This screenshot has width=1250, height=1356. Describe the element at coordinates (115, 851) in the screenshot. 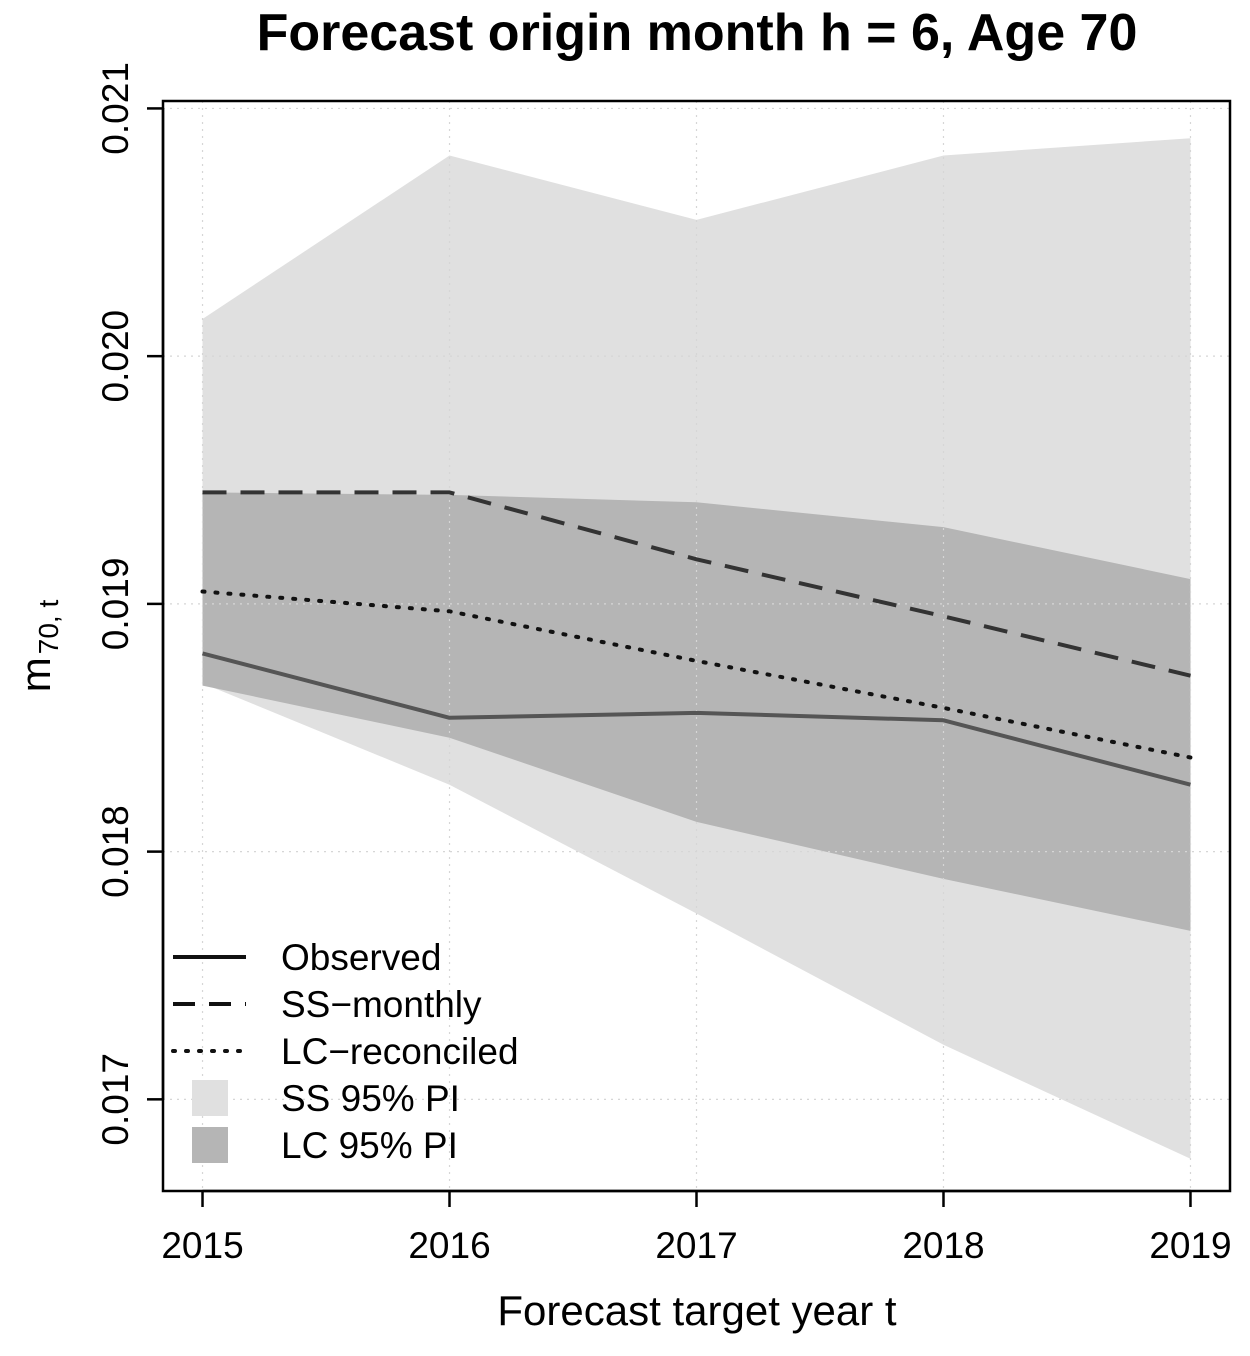

I see `y-tick-label: 0.018` at that location.